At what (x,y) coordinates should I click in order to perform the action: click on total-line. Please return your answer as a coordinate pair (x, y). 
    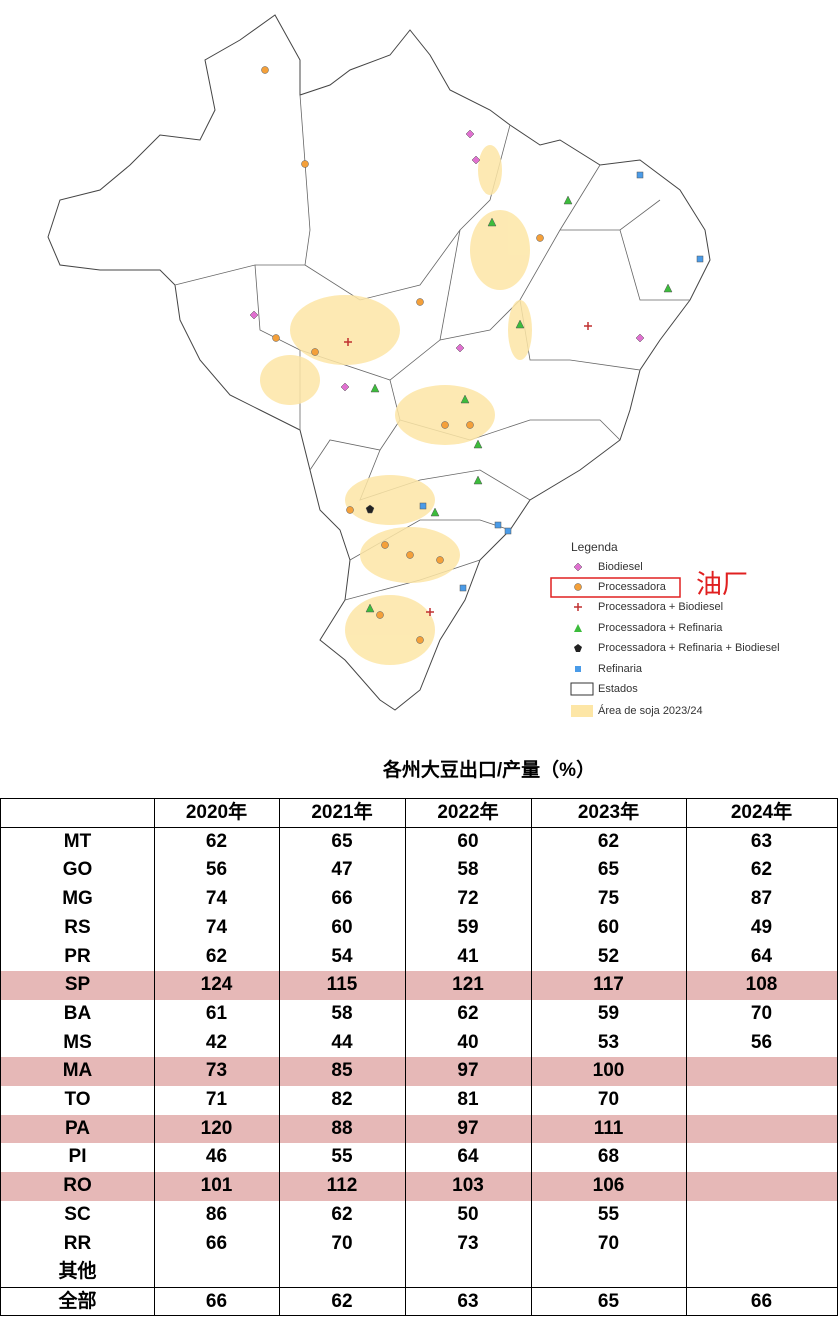
    Looking at the image, I should click on (419, 1287).